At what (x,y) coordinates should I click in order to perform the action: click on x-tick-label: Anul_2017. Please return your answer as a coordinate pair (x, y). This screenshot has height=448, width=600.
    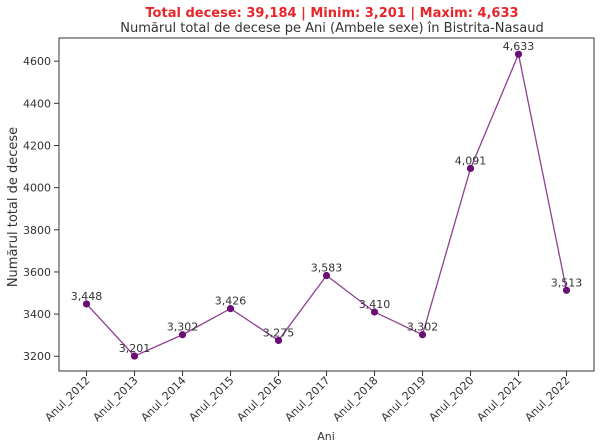
    Looking at the image, I should click on (307, 399).